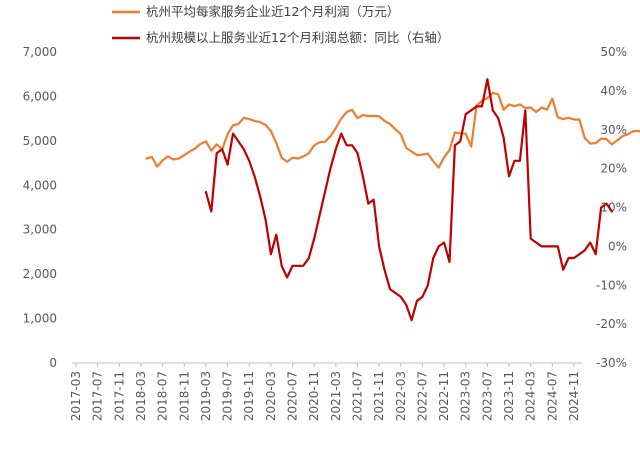 This screenshot has width=640, height=461. Describe the element at coordinates (98, 396) in the screenshot. I see `x-tick-label: 2017-07` at that location.